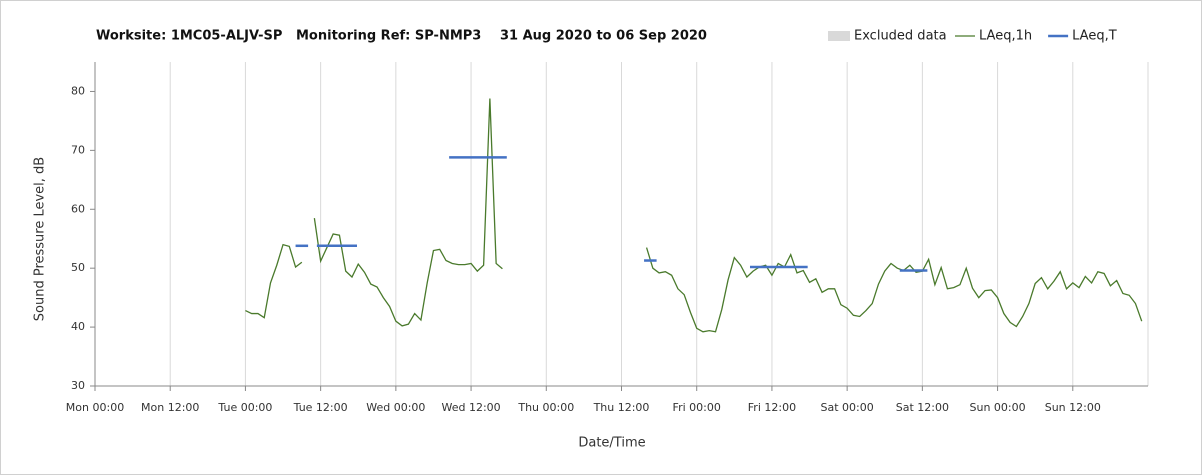 Image resolution: width=1203 pixels, height=476 pixels. Describe the element at coordinates (1073, 407) in the screenshot. I see `x-tick-label: Sun 12:00` at that location.